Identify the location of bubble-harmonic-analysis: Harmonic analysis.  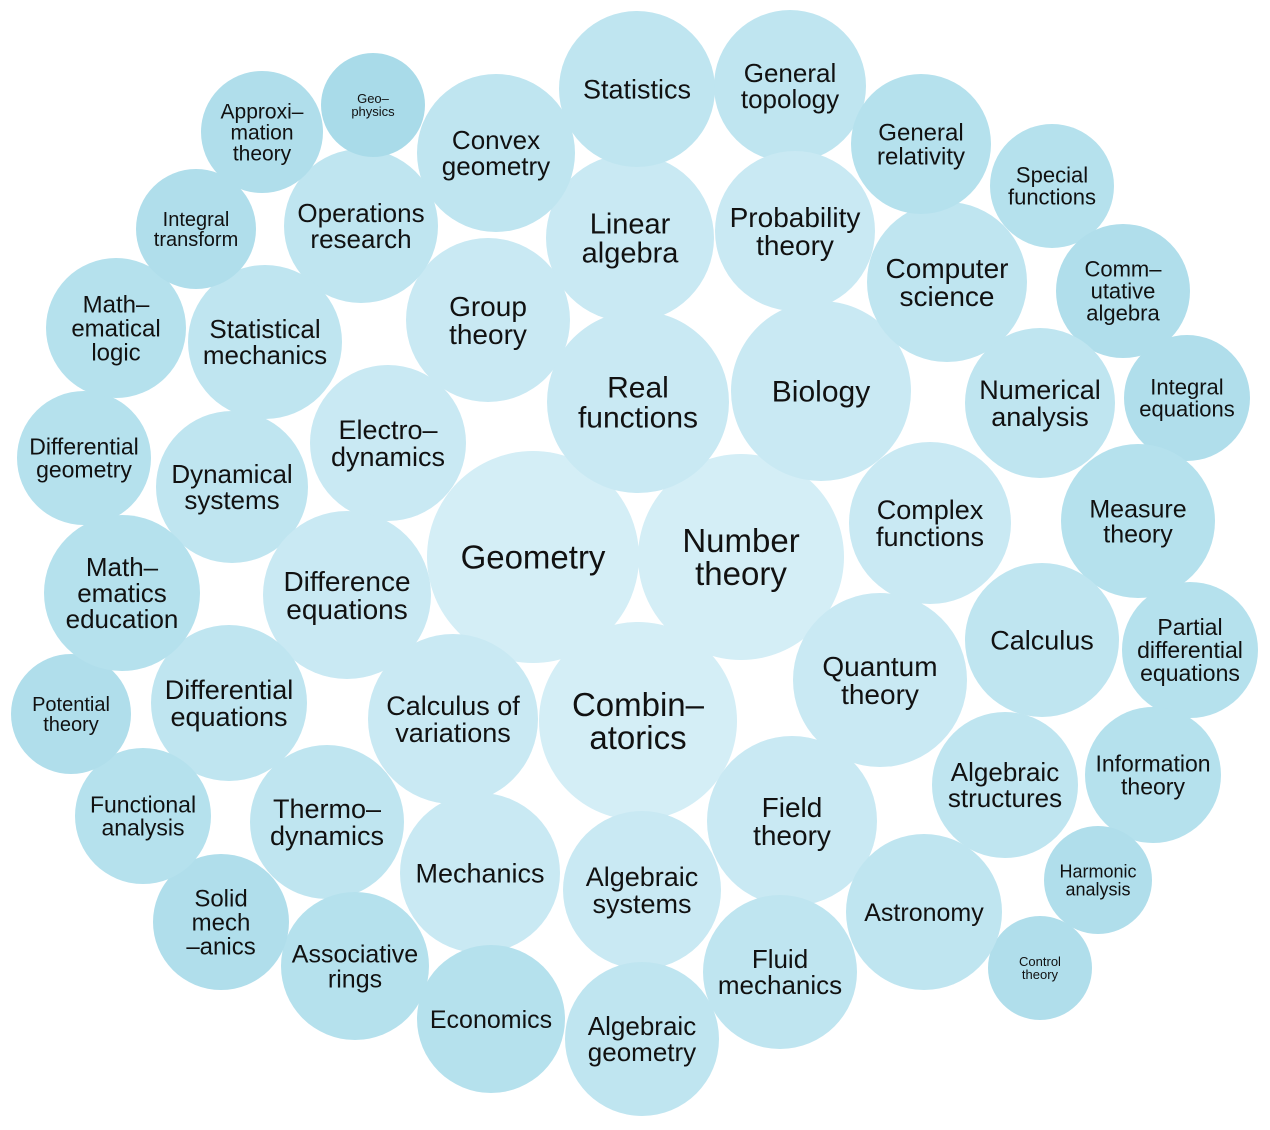
(1098, 880).